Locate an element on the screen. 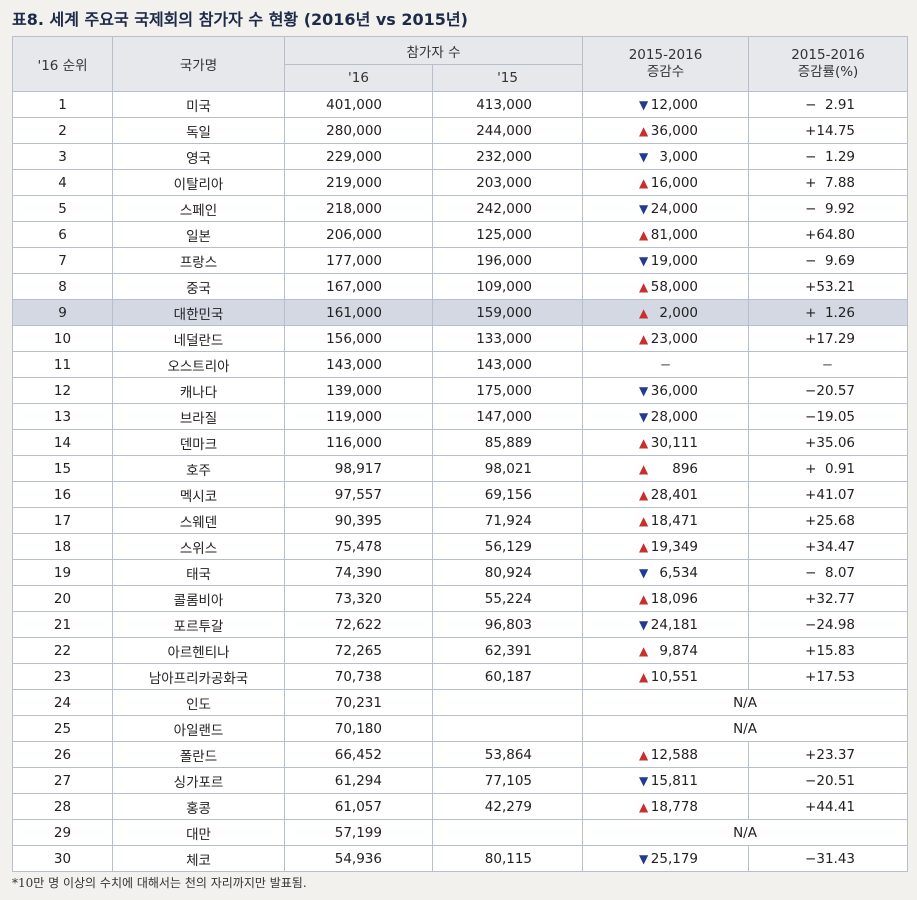 This screenshot has width=917, height=900. change-cell: ▲ 36,000 is located at coordinates (666, 130).